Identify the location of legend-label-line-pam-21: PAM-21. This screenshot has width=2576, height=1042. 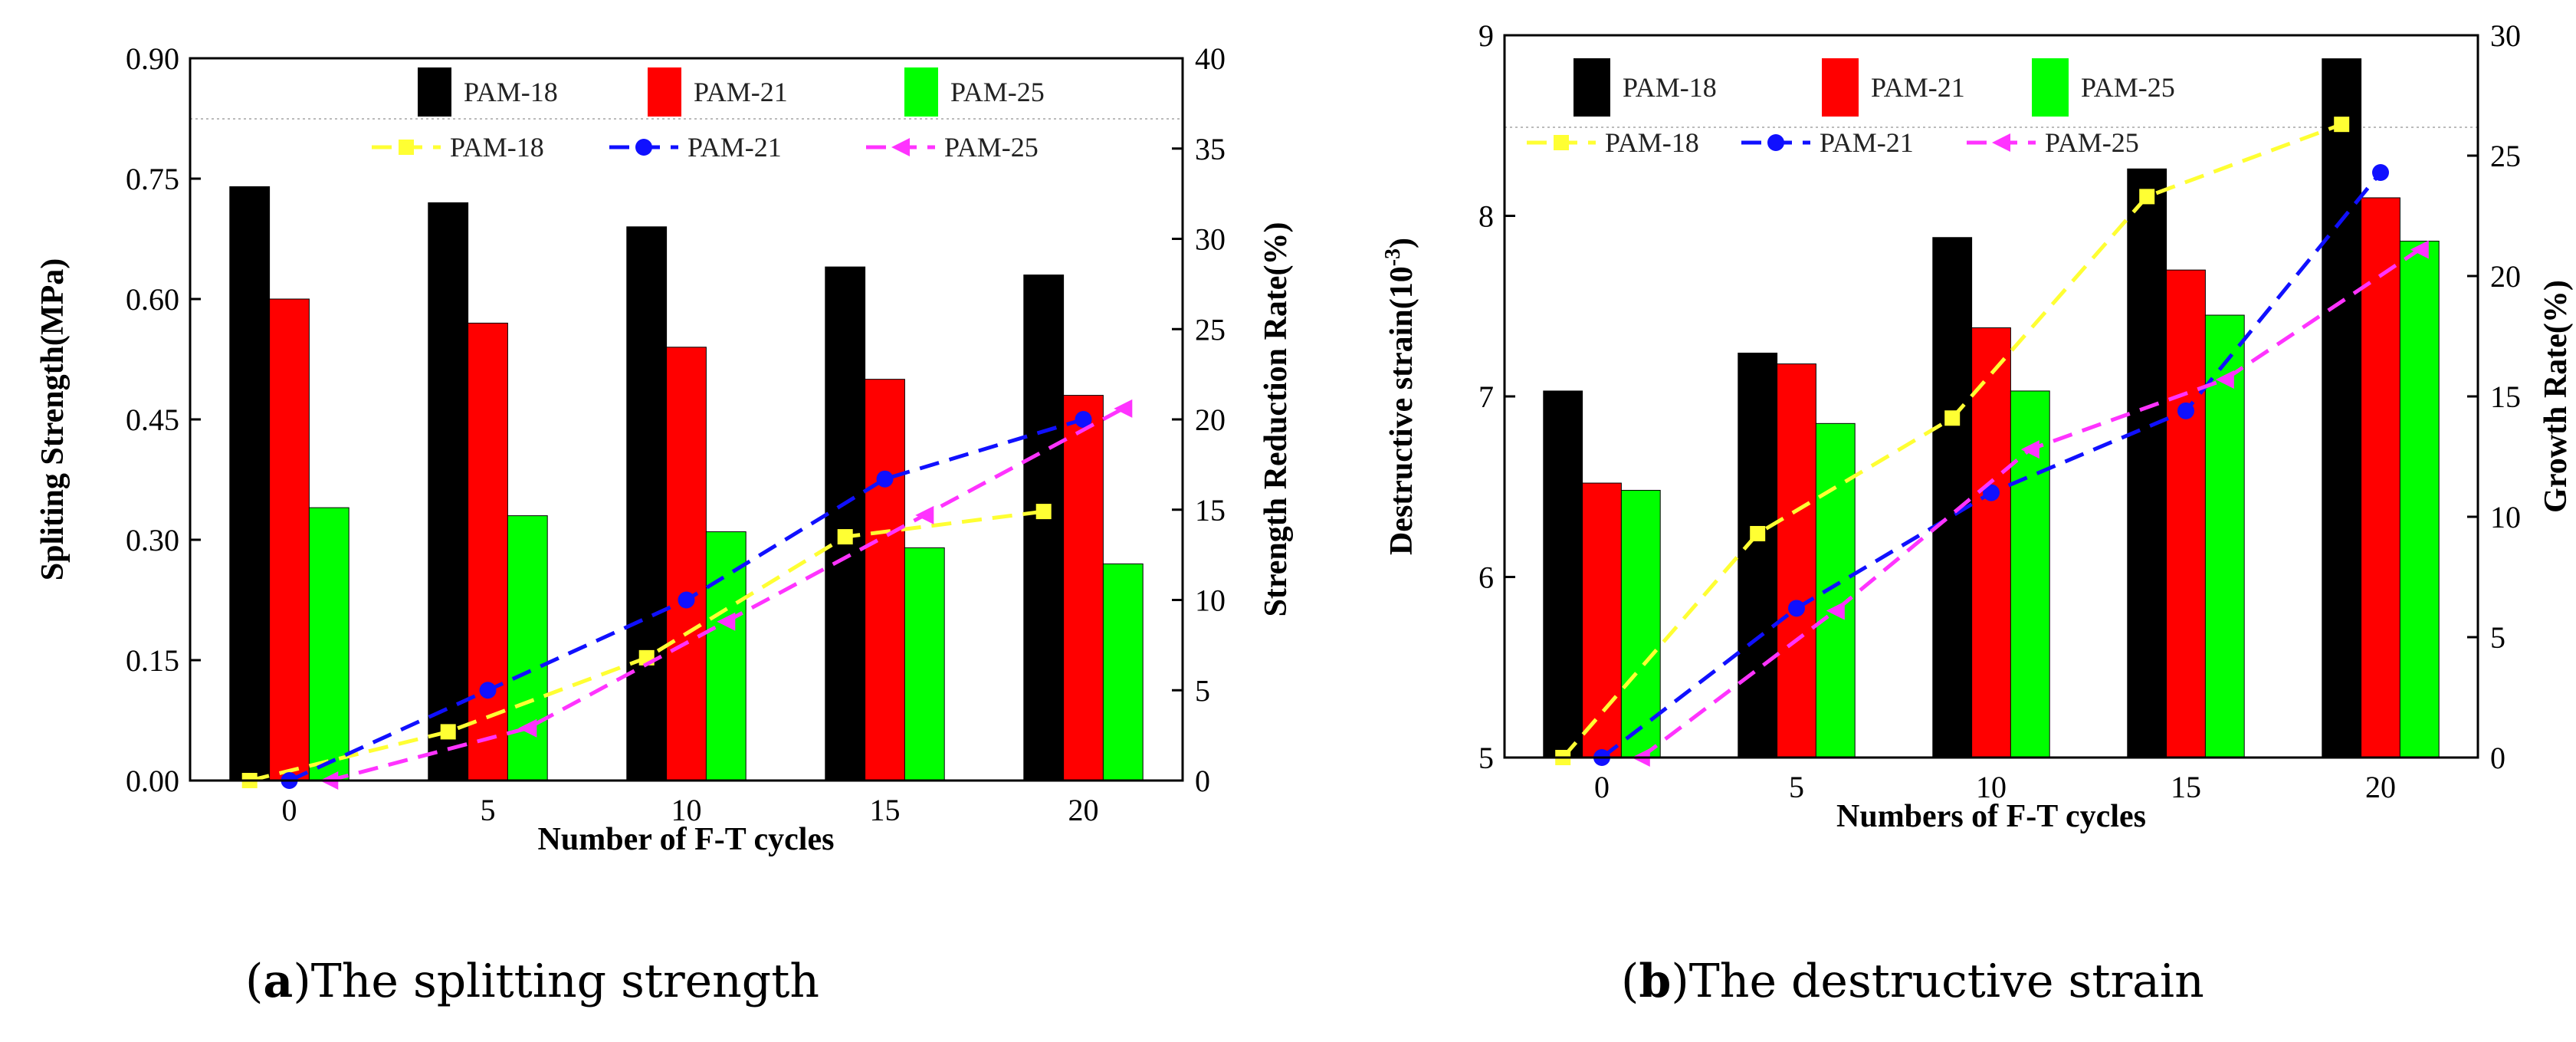
(734, 147).